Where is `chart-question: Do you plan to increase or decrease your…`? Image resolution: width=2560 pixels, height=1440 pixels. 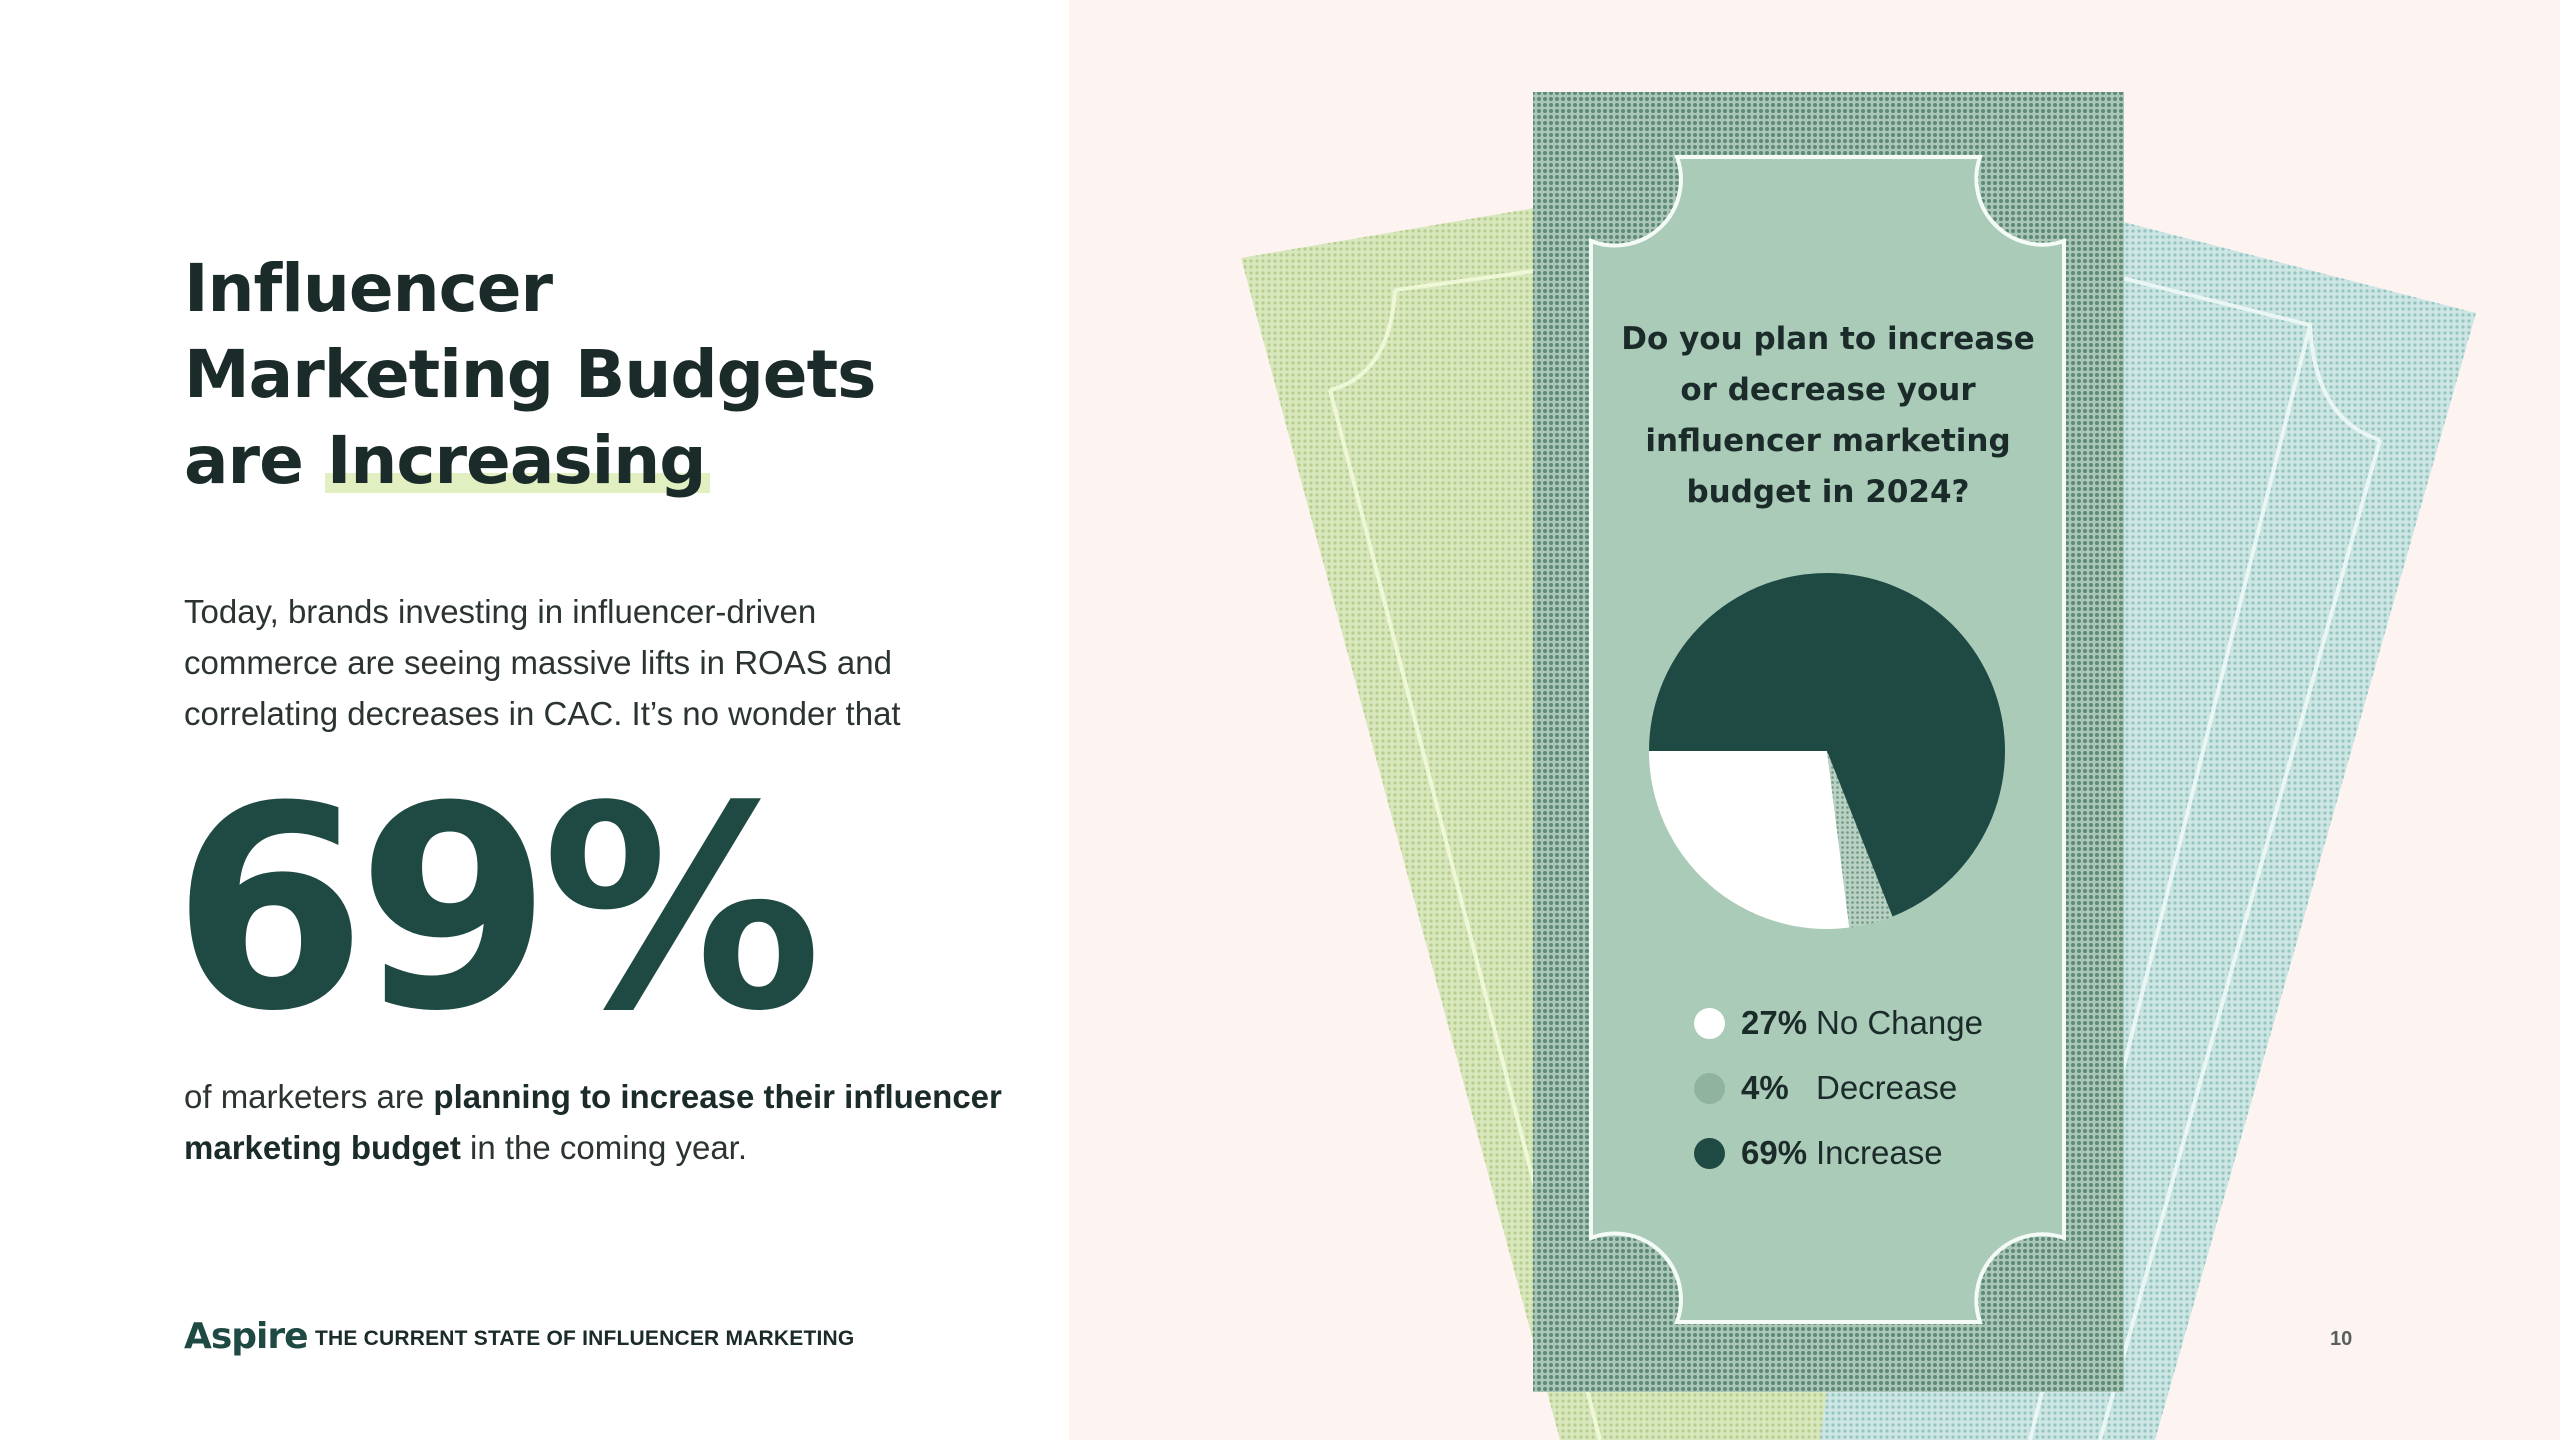
chart-question: Do you plan to increase or decrease your… is located at coordinates (1828, 415).